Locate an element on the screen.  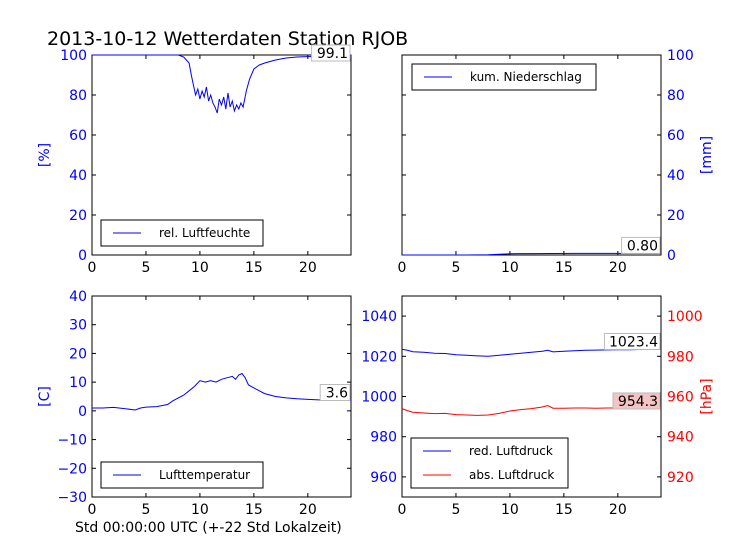
x-axis-label: Std 00:00:00 UTC (+-22 Std Lokalzeit) is located at coordinates (208, 528).